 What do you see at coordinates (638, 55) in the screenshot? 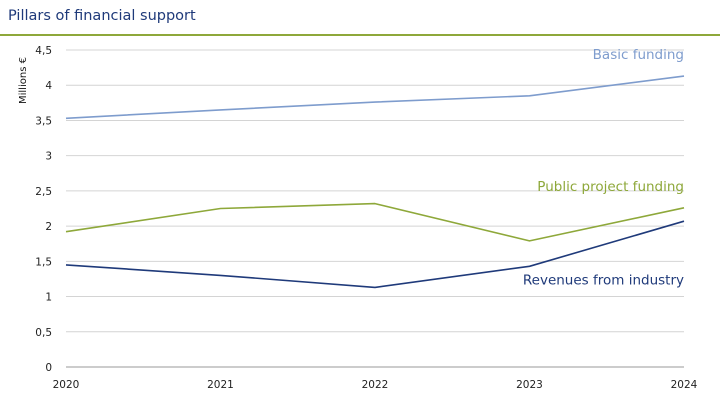
I see `series-label: Basic funding` at bounding box center [638, 55].